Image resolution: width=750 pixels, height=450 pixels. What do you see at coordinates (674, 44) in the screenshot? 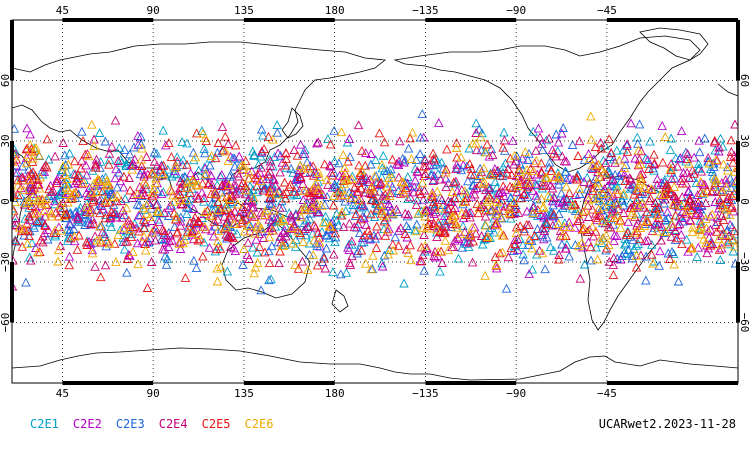
I see `greenland-coastline` at bounding box center [674, 44].